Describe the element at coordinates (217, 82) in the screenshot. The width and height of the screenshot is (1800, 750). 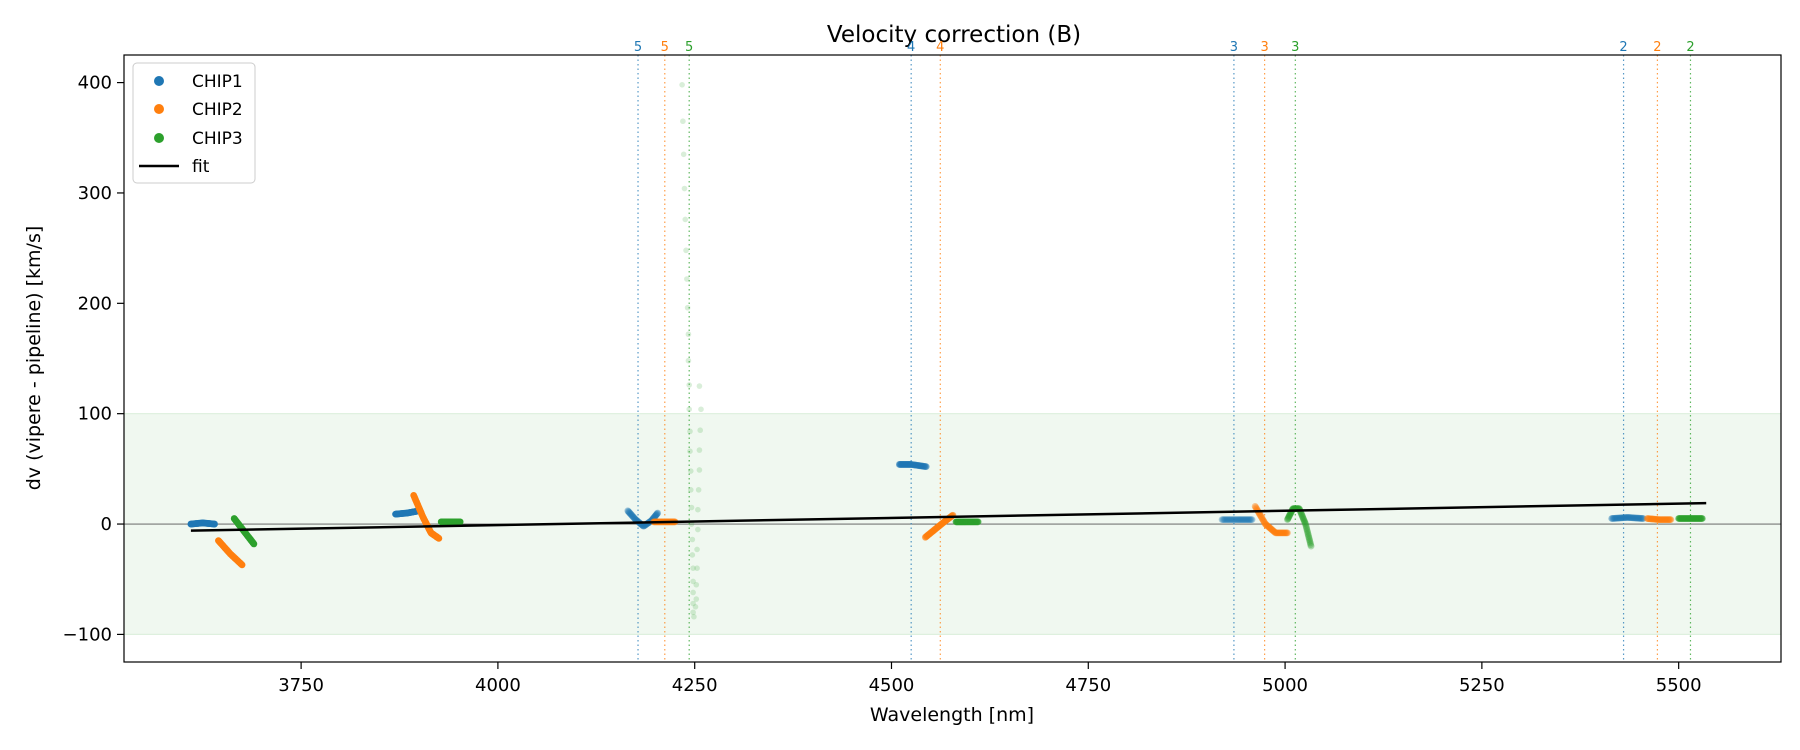
I see `legend-label-chip1: CHIP1` at that location.